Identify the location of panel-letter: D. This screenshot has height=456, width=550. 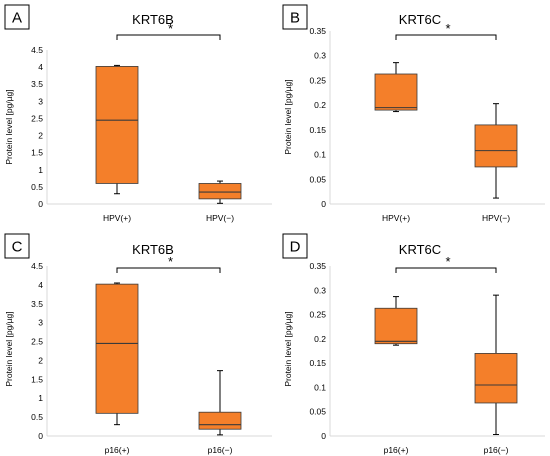
(295, 247).